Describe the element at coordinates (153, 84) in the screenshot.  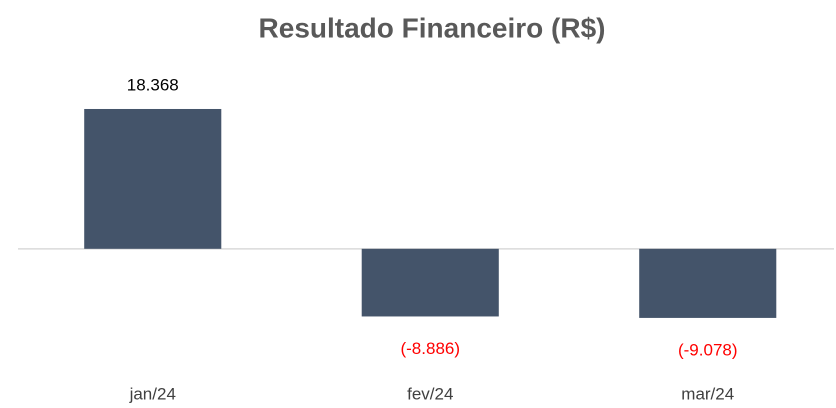
I see `data-label: 18.368` at that location.